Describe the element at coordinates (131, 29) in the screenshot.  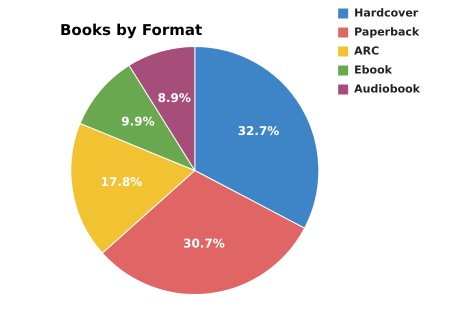
I see `text: Books by Format` at that location.